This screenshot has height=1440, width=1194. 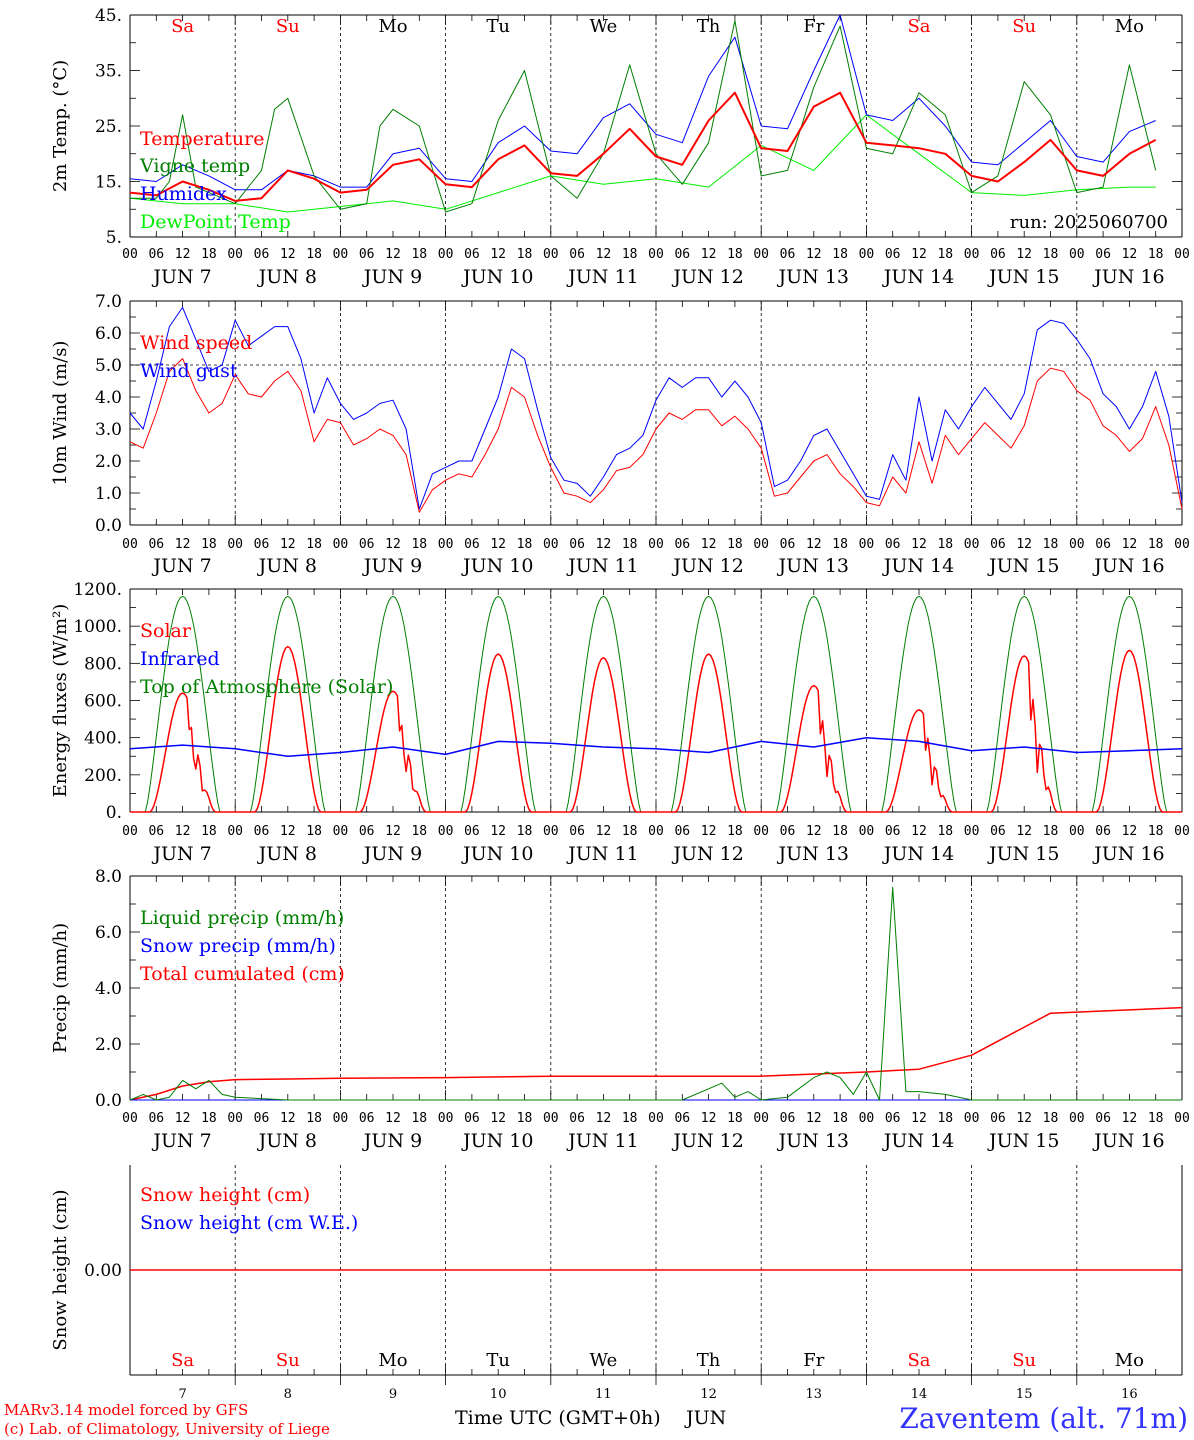 What do you see at coordinates (918, 854) in the screenshot?
I see `date-label: JUN 14` at bounding box center [918, 854].